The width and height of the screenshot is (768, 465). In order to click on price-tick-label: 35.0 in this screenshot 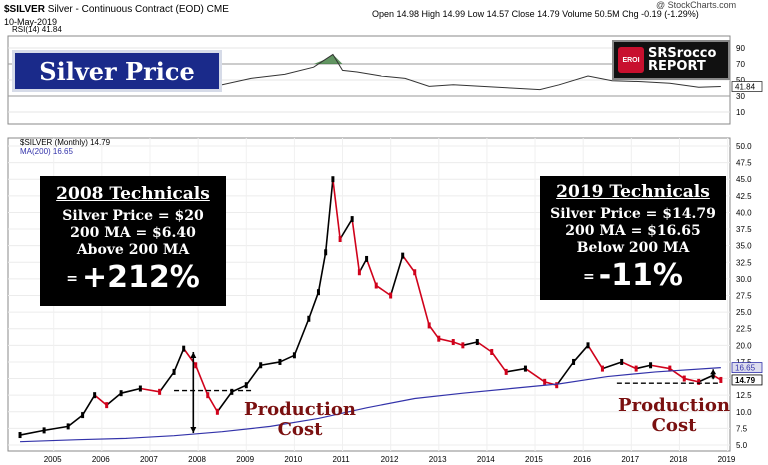, I will do `click(744, 246)`.